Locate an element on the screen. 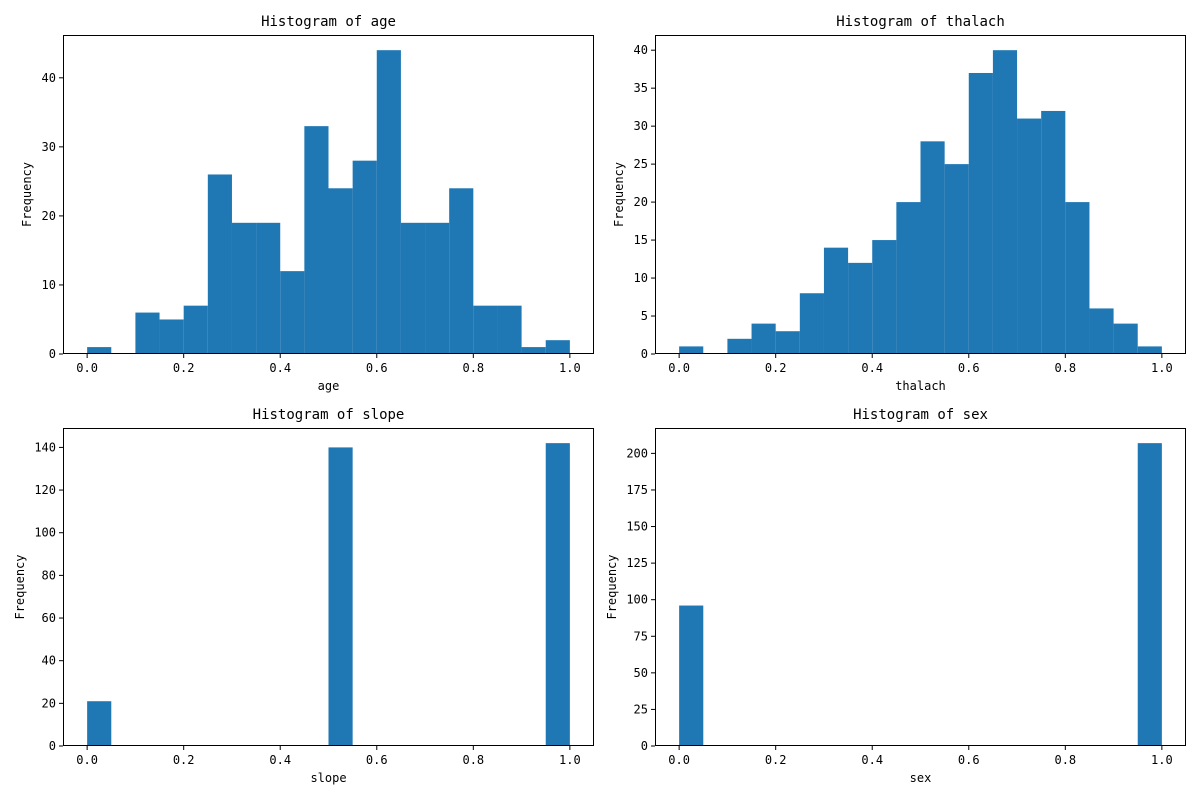 This screenshot has height=805, width=1200. x-tick-label-thalach-1: 0.2 is located at coordinates (776, 368).